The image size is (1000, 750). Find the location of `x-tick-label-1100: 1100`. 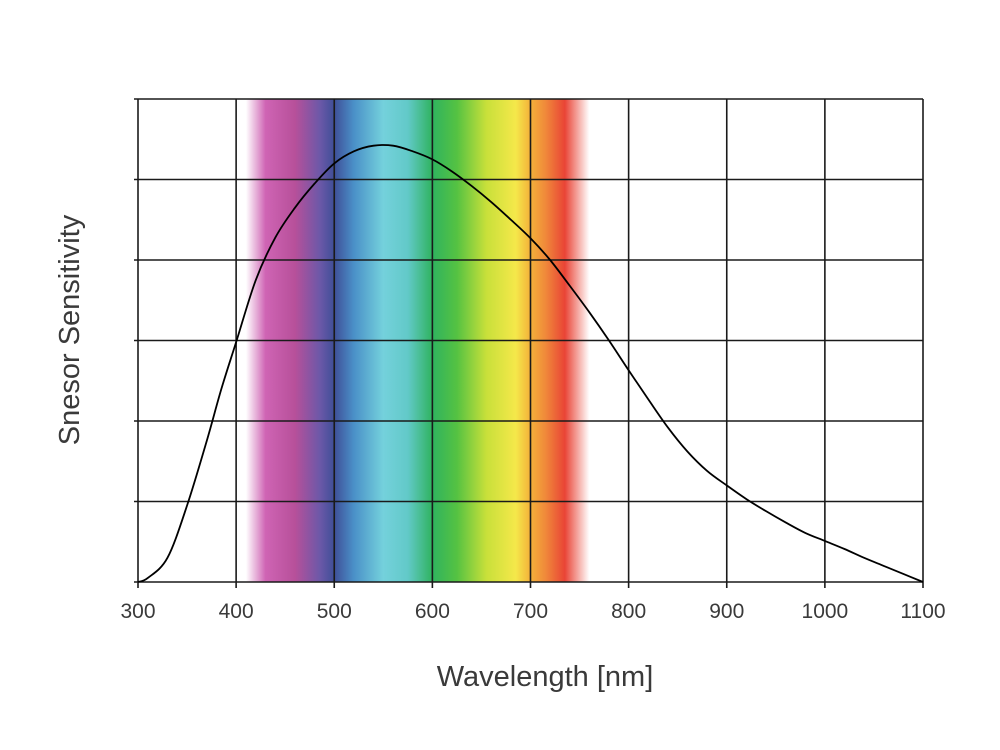

x-tick-label-1100: 1100 is located at coordinates (922, 611).